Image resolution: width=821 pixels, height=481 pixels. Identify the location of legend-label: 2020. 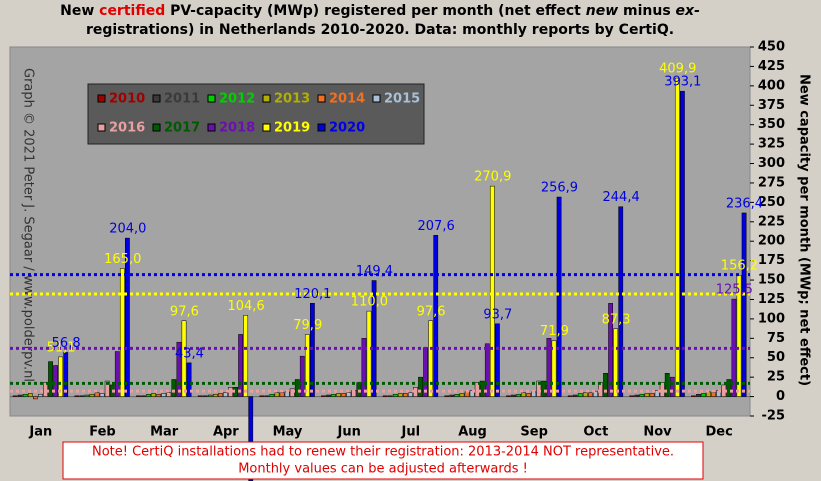
(347, 128).